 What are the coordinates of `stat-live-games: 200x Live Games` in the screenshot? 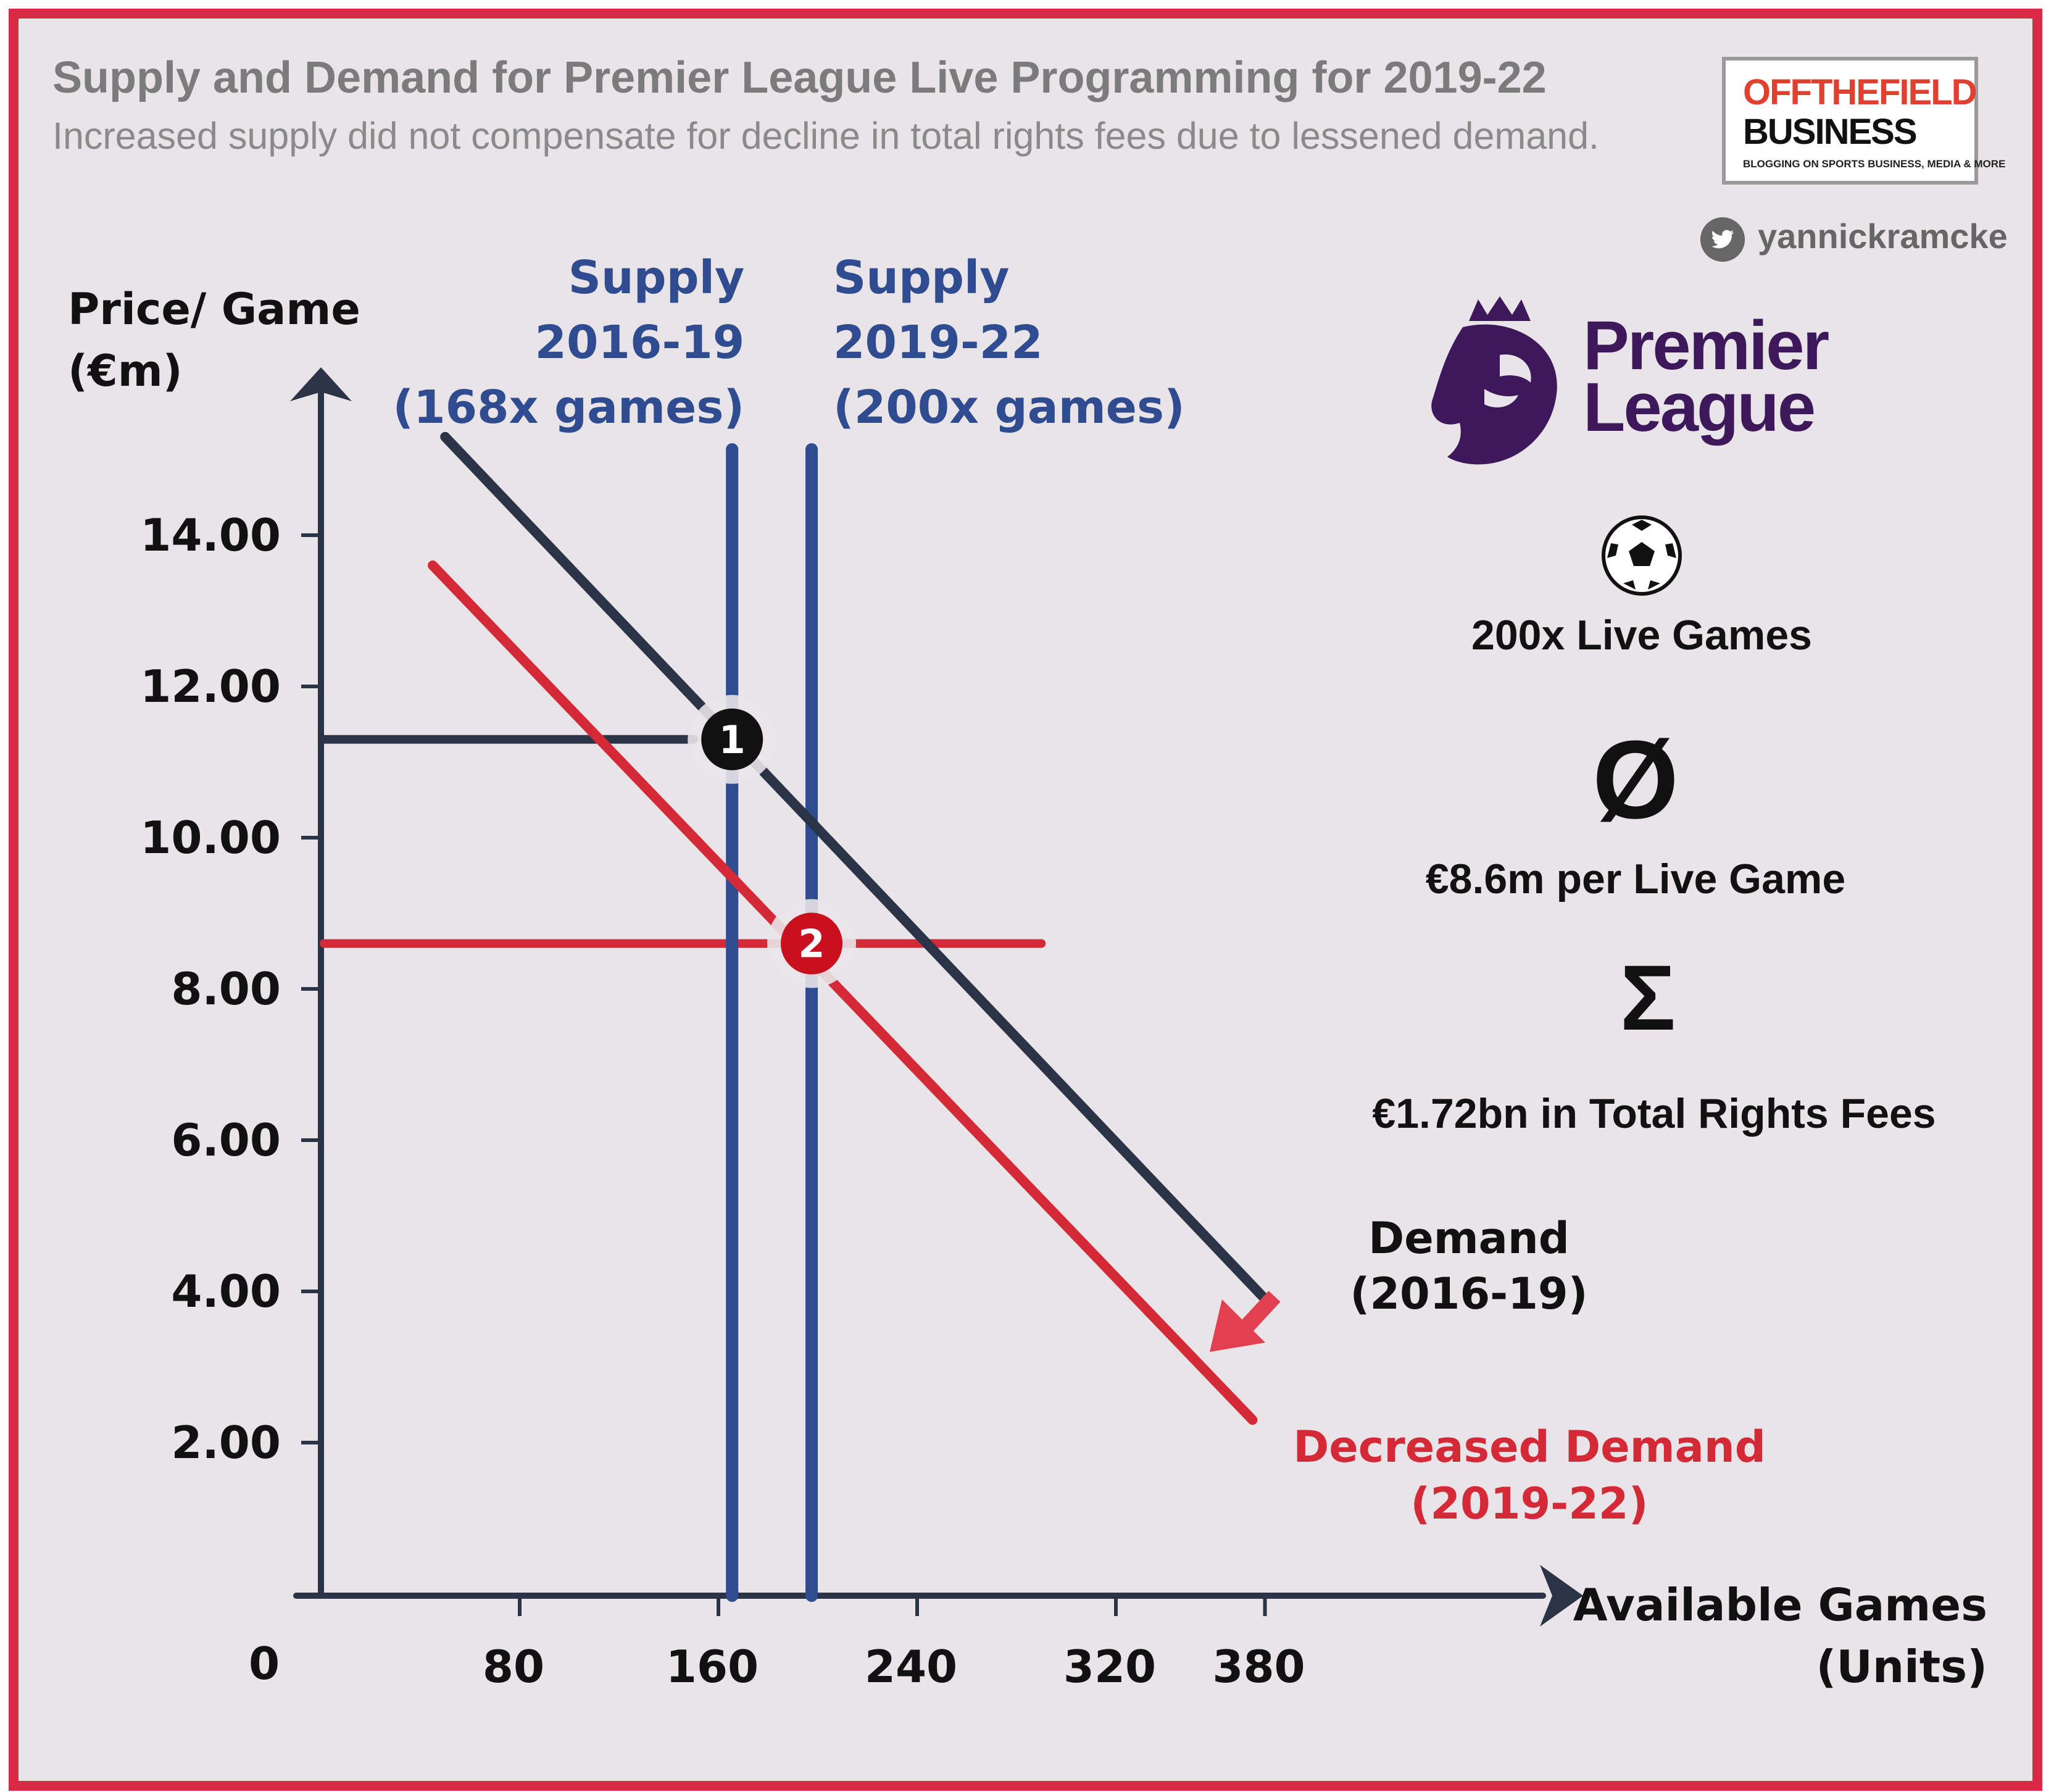 It's located at (1641, 635).